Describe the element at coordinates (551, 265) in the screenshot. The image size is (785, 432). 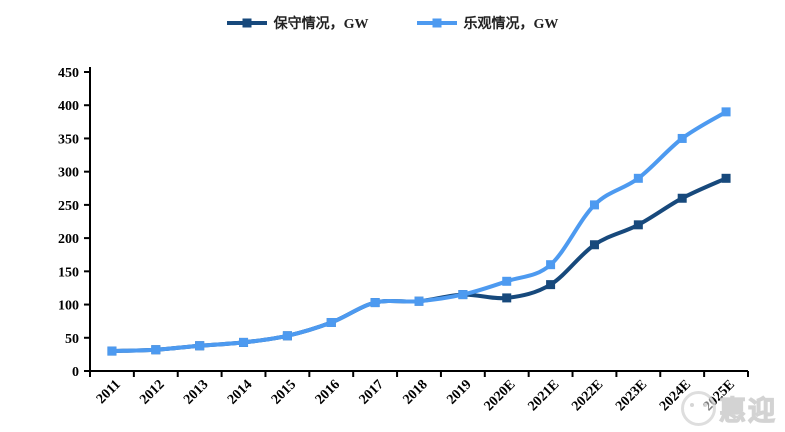
I see `data-point-optimistic-2021E` at that location.